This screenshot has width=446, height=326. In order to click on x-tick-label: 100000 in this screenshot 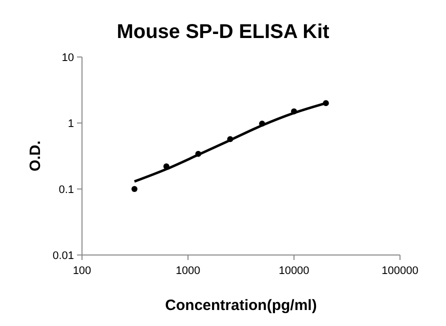, I will do `click(400, 271)`.